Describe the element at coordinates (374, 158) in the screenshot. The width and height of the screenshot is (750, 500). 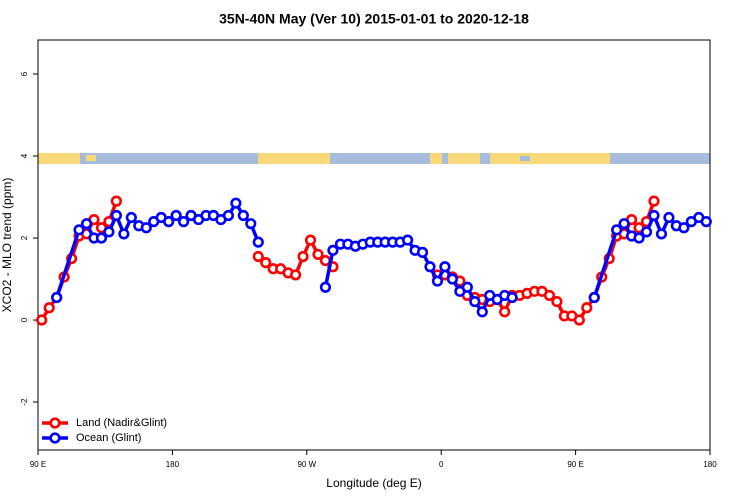
I see `land-ocean-strip` at that location.